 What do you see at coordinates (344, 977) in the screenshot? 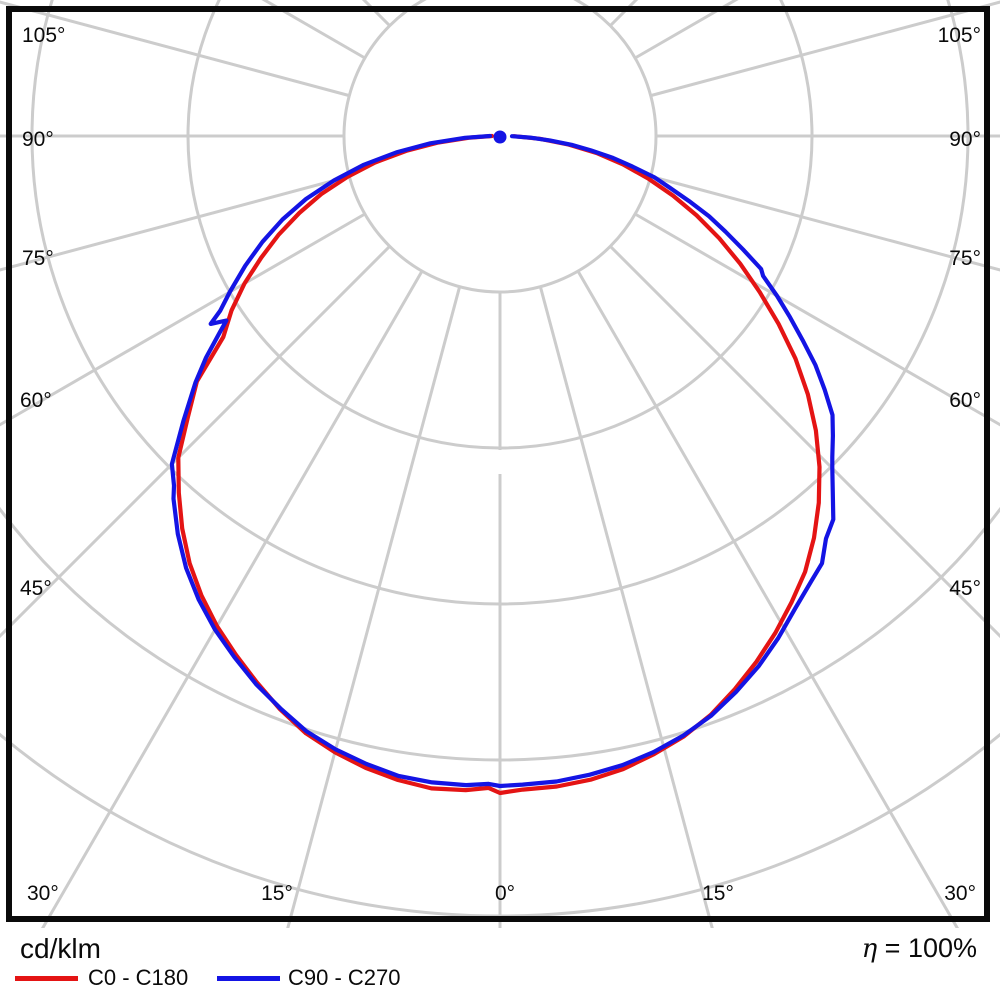
I see `legend-label: C90 - C270` at bounding box center [344, 977].